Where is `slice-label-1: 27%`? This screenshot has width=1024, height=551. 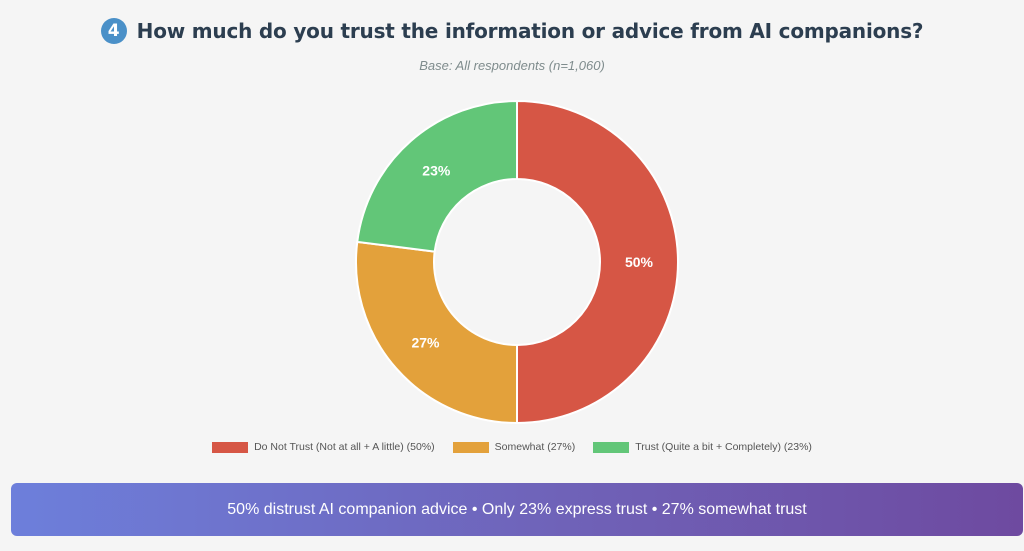
slice-label-1: 27% is located at coordinates (425, 343).